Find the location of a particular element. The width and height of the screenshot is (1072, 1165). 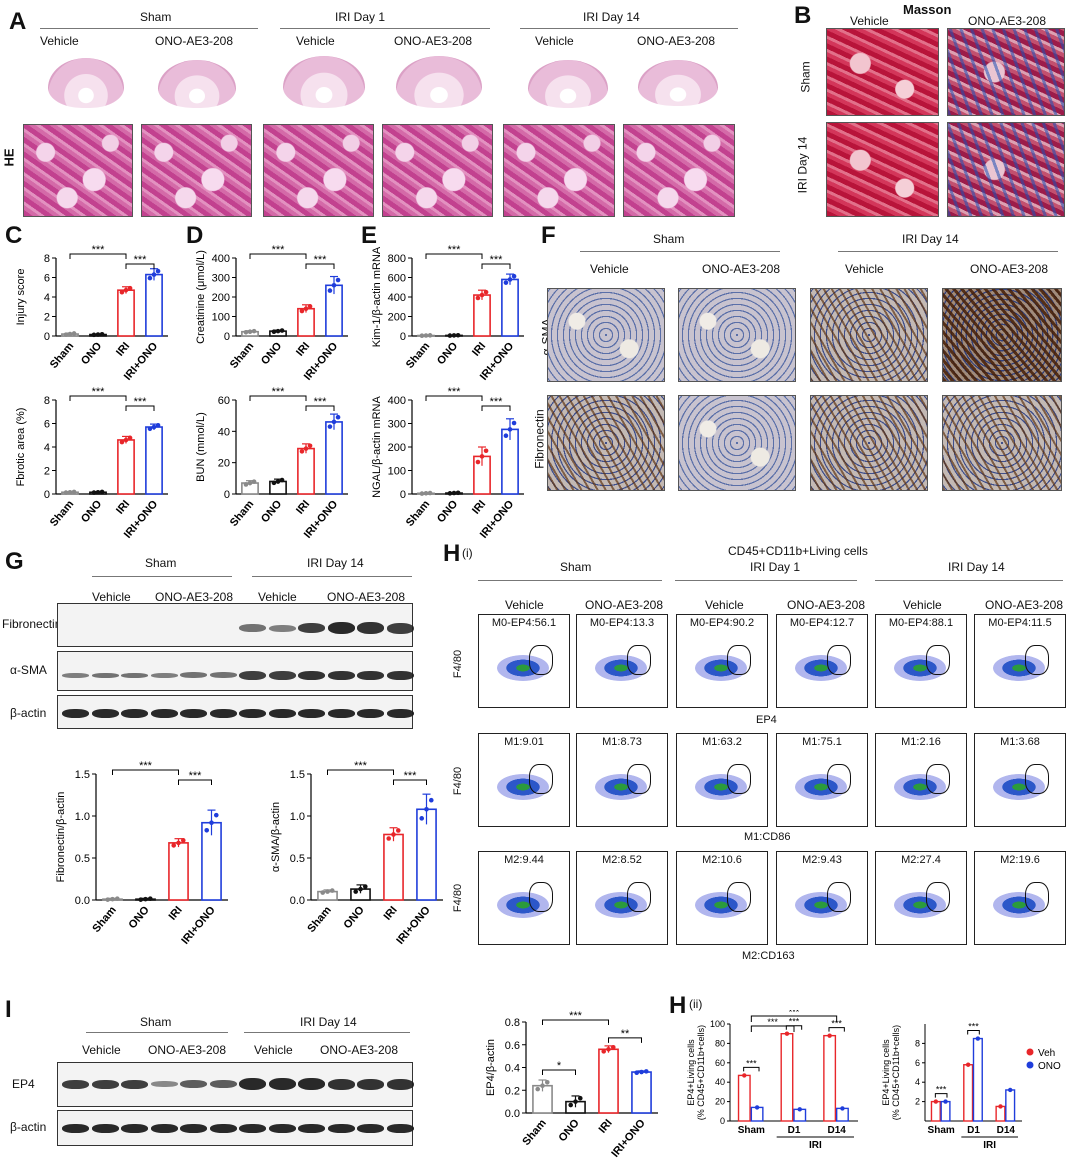

h-group-line-sham is located at coordinates (570, 580).